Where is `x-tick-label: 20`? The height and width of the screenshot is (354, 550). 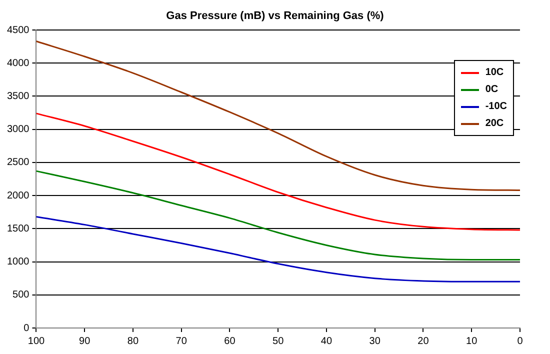
x-tick-label: 20 is located at coordinates (424, 341).